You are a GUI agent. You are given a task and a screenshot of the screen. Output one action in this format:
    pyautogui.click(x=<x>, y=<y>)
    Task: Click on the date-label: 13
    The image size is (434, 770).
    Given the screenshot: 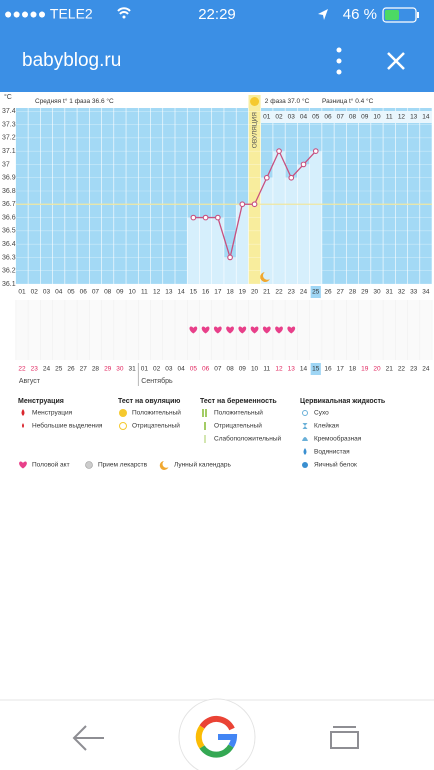 What is the action you would take?
    pyautogui.click(x=292, y=369)
    